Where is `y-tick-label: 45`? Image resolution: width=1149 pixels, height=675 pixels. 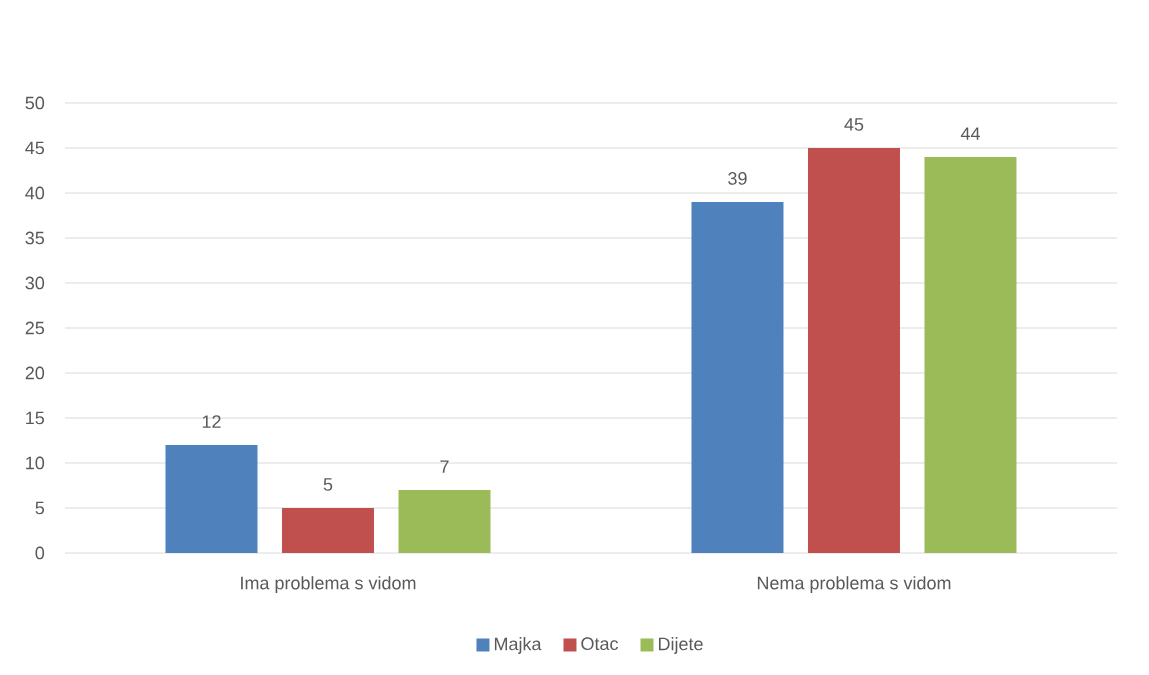
y-tick-label: 45 is located at coordinates (35, 148).